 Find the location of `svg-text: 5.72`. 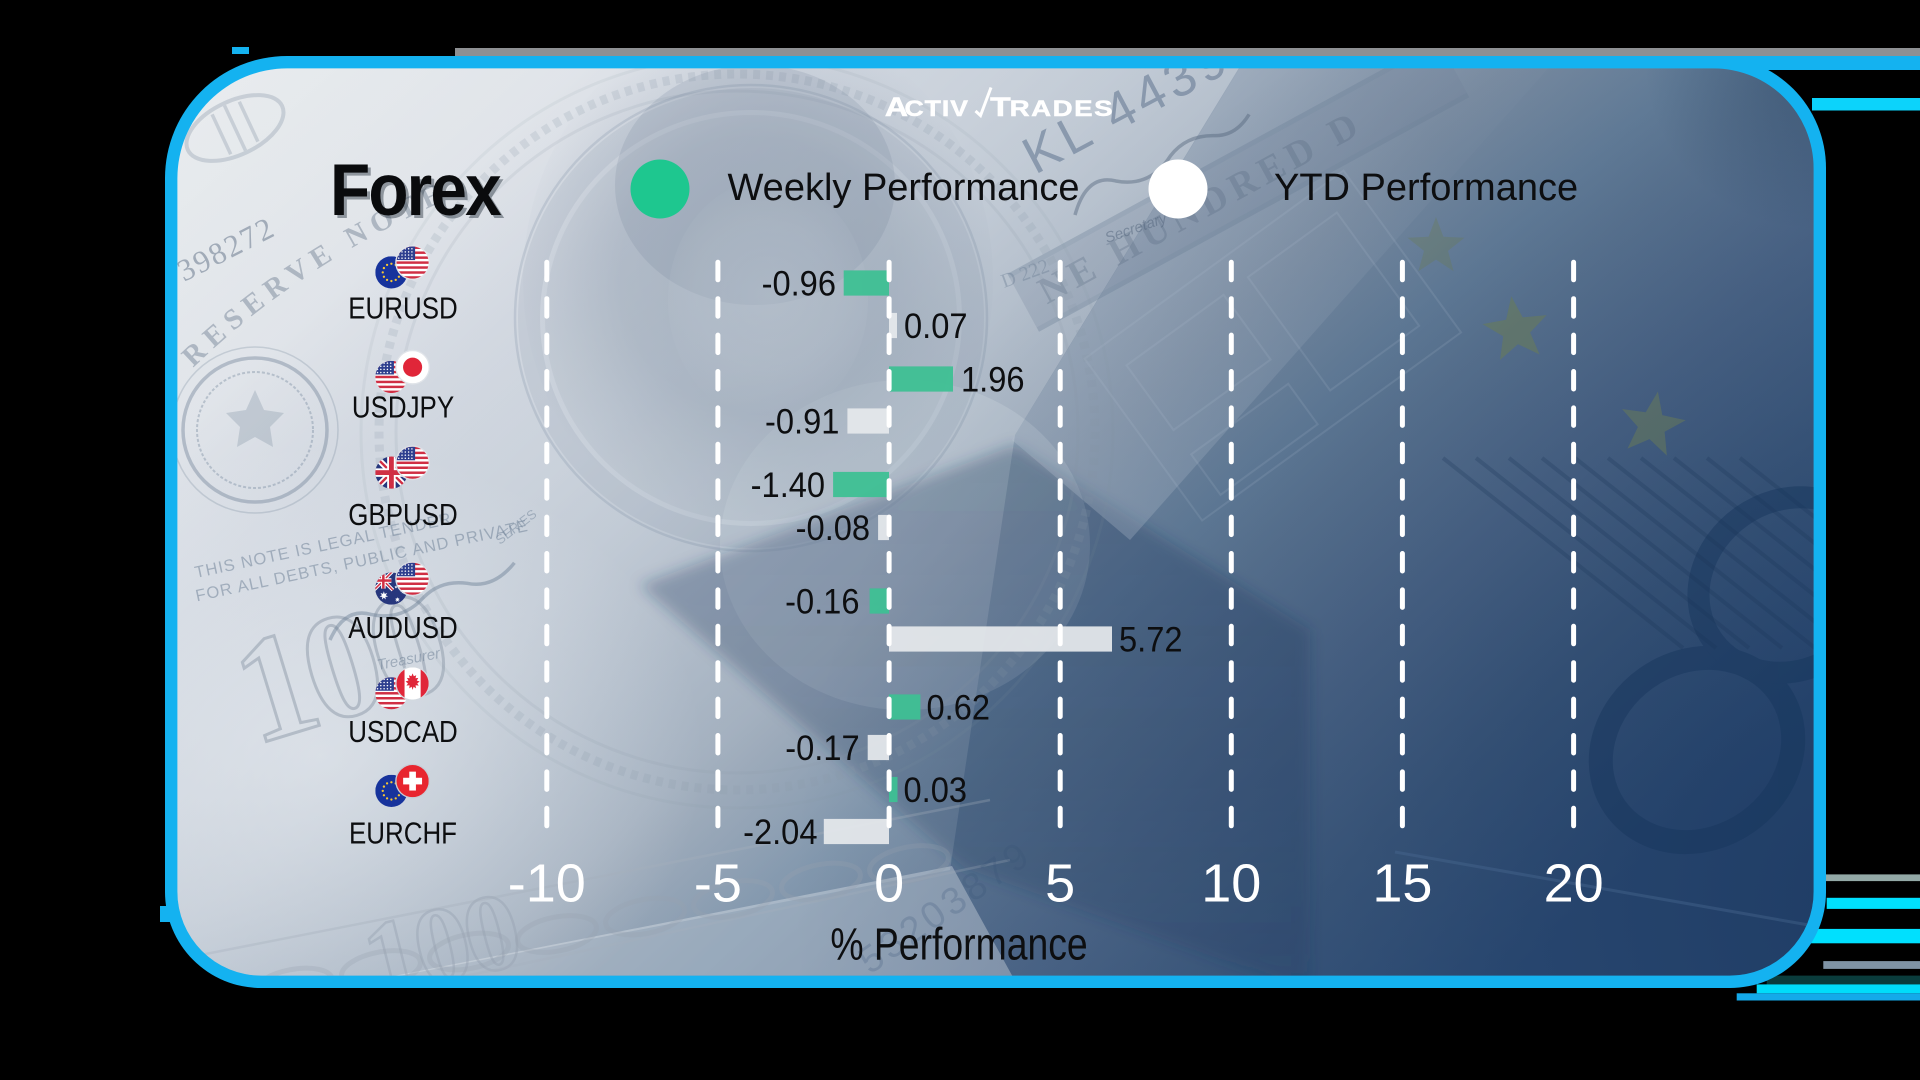

svg-text: 5.72 is located at coordinates (1151, 640).